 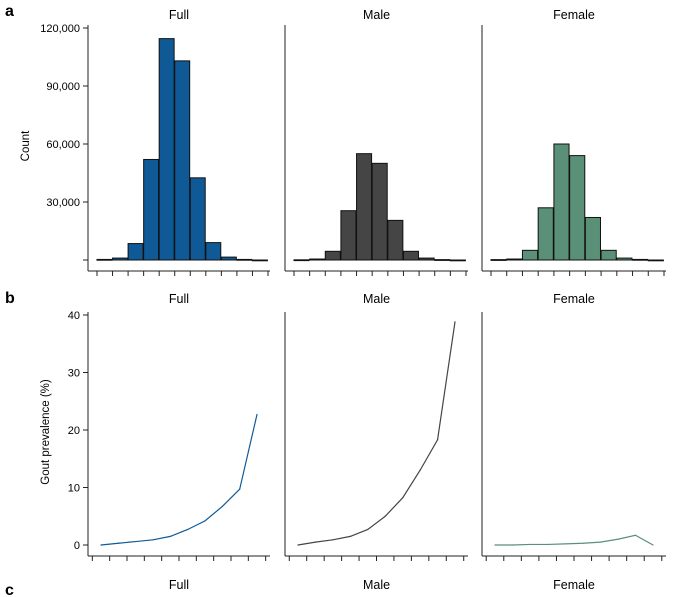 What do you see at coordinates (179, 480) in the screenshot?
I see `series-line-full` at bounding box center [179, 480].